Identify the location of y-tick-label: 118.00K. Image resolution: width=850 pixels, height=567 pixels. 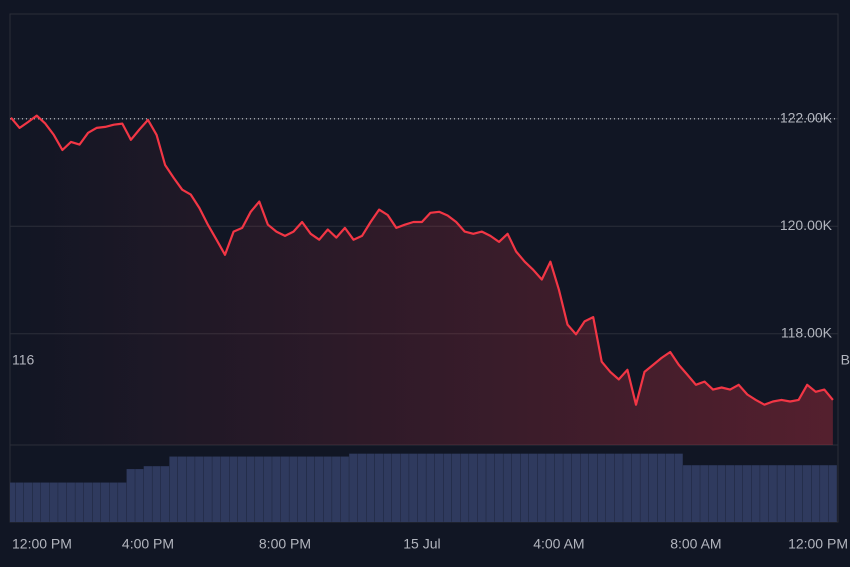
(807, 332).